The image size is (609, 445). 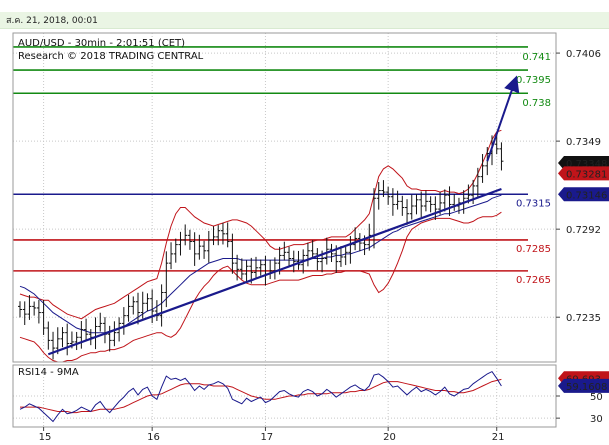 I want to click on rsi-tick-label: 50, so click(x=596, y=397).